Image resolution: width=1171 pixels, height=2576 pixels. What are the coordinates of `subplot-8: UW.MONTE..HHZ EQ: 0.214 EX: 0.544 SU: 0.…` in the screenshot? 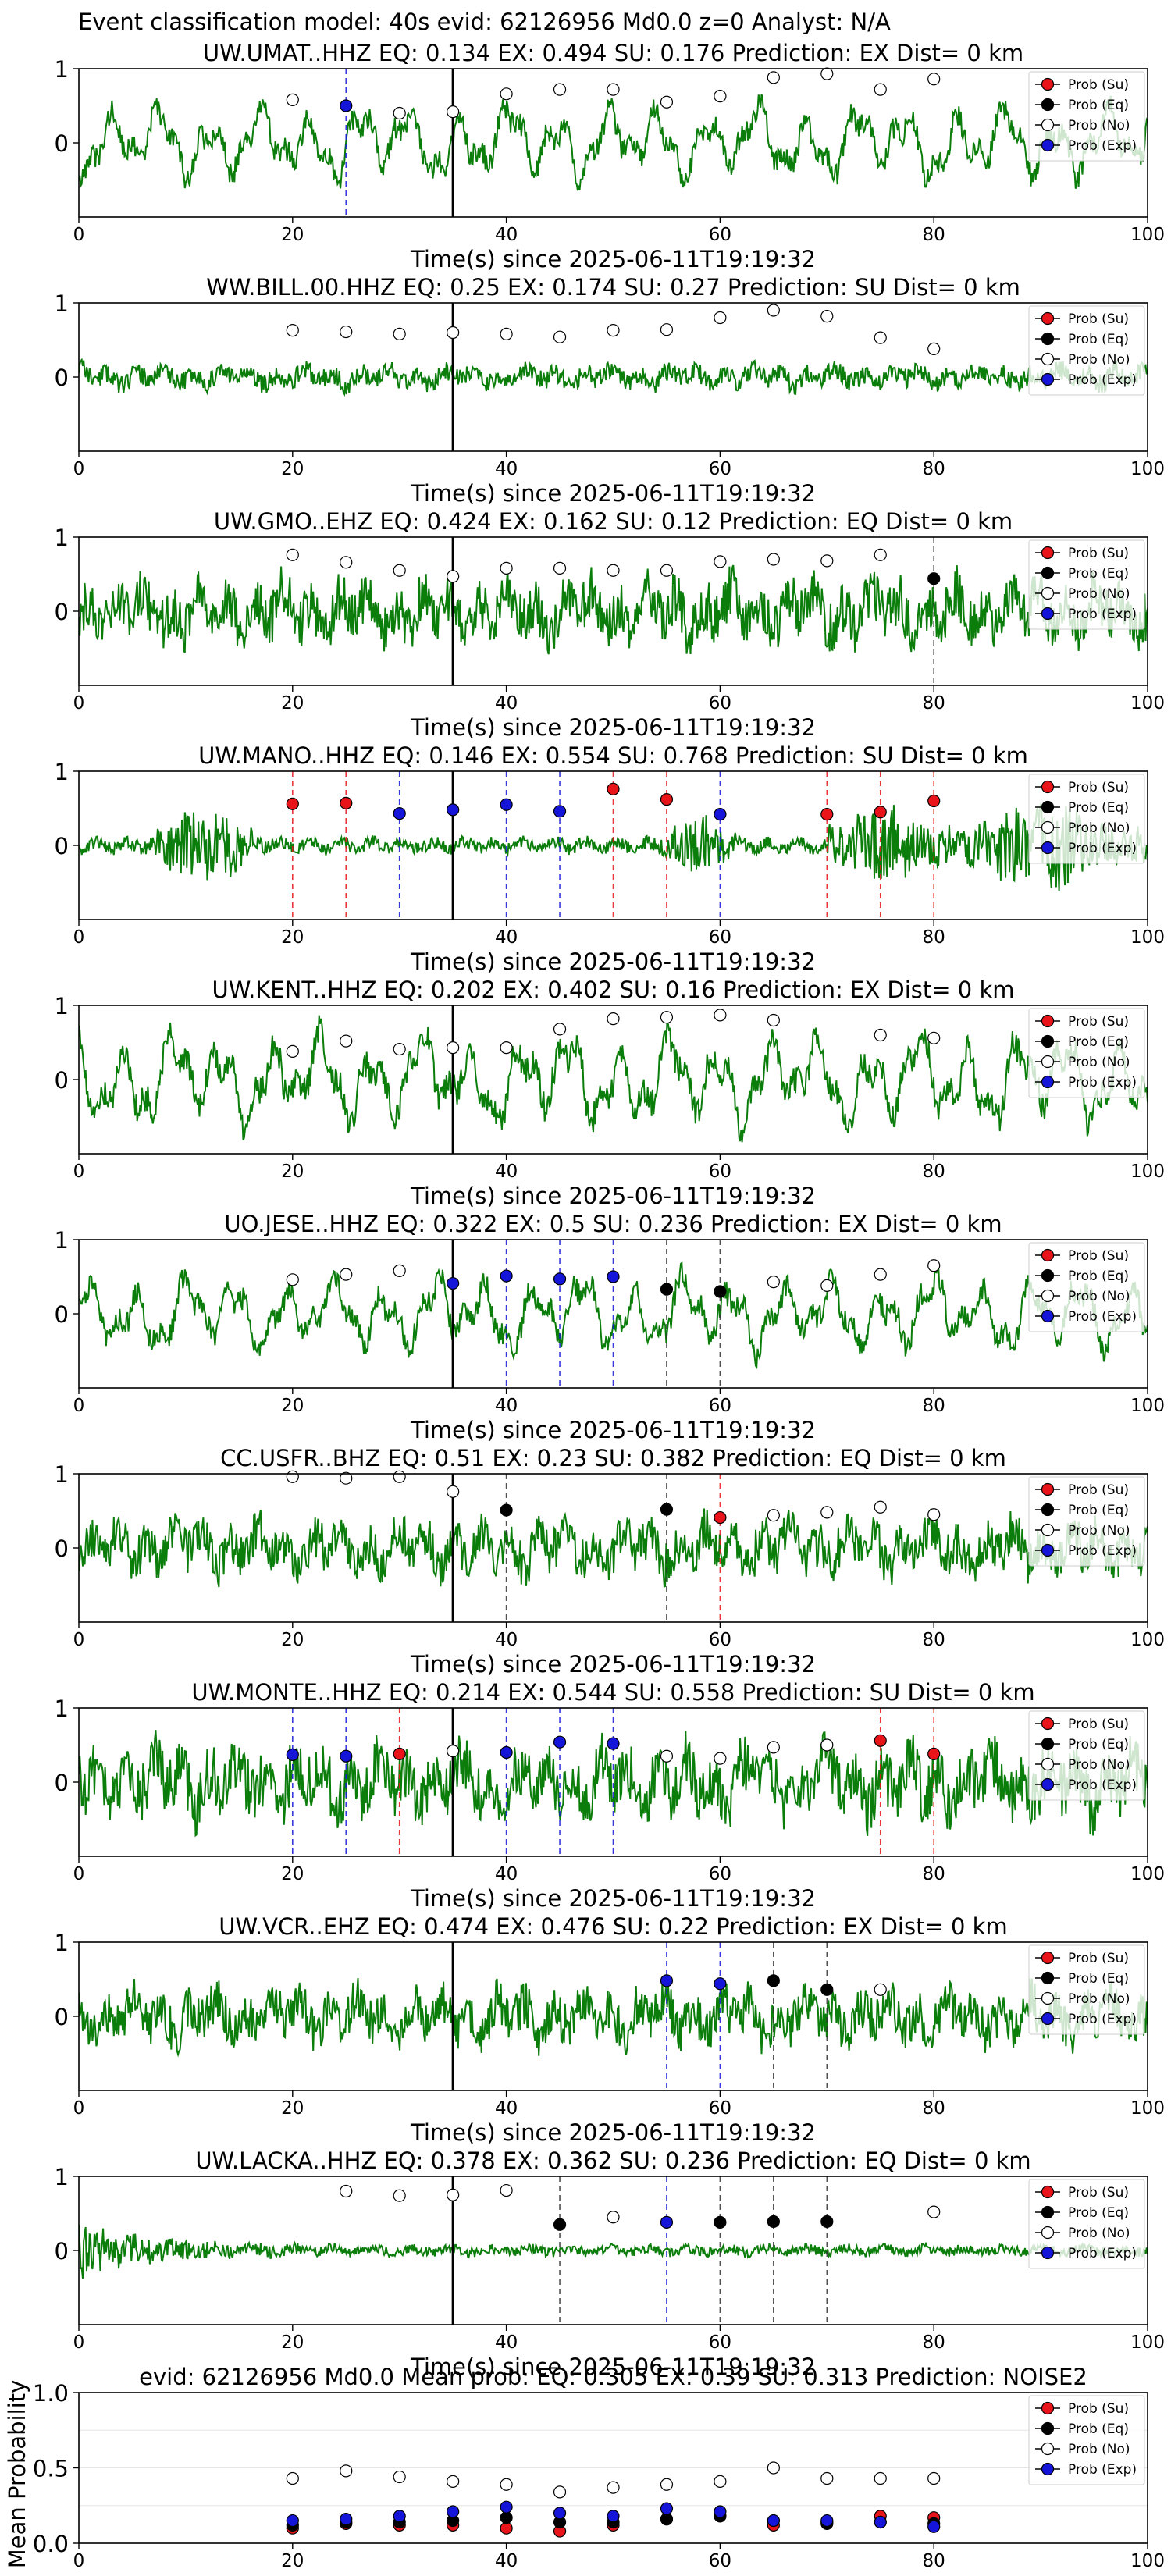 It's located at (610, 1796).